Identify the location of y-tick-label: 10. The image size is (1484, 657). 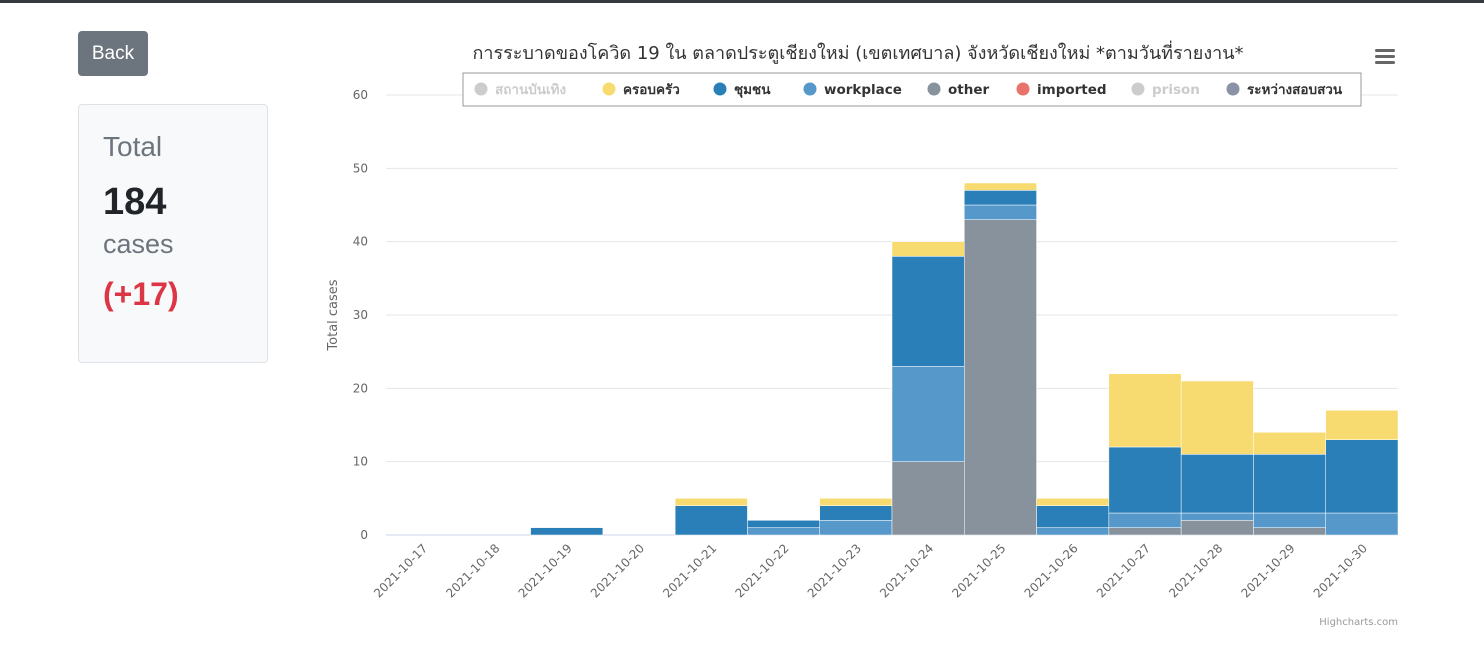
(360, 462).